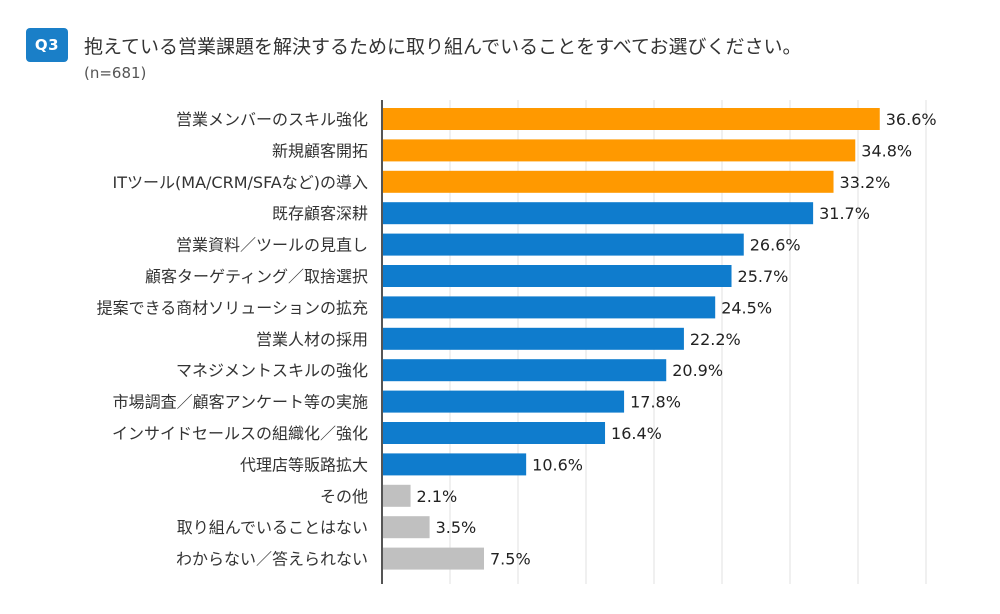 Image resolution: width=1000 pixels, height=614 pixels. What do you see at coordinates (115, 73) in the screenshot?
I see `sample-size: (n=681)` at bounding box center [115, 73].